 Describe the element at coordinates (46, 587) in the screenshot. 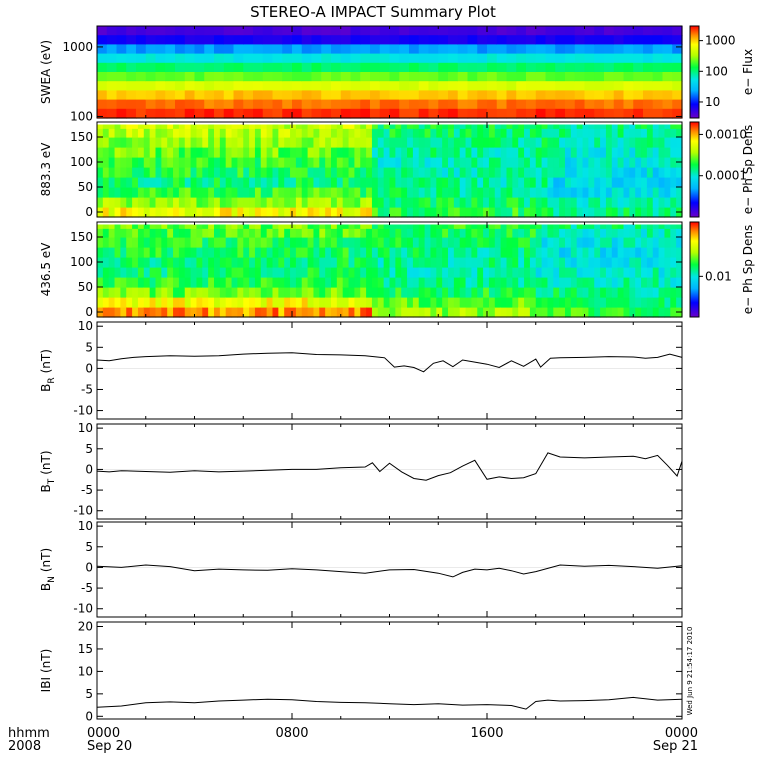

I see `y-axis-label-name: B` at that location.